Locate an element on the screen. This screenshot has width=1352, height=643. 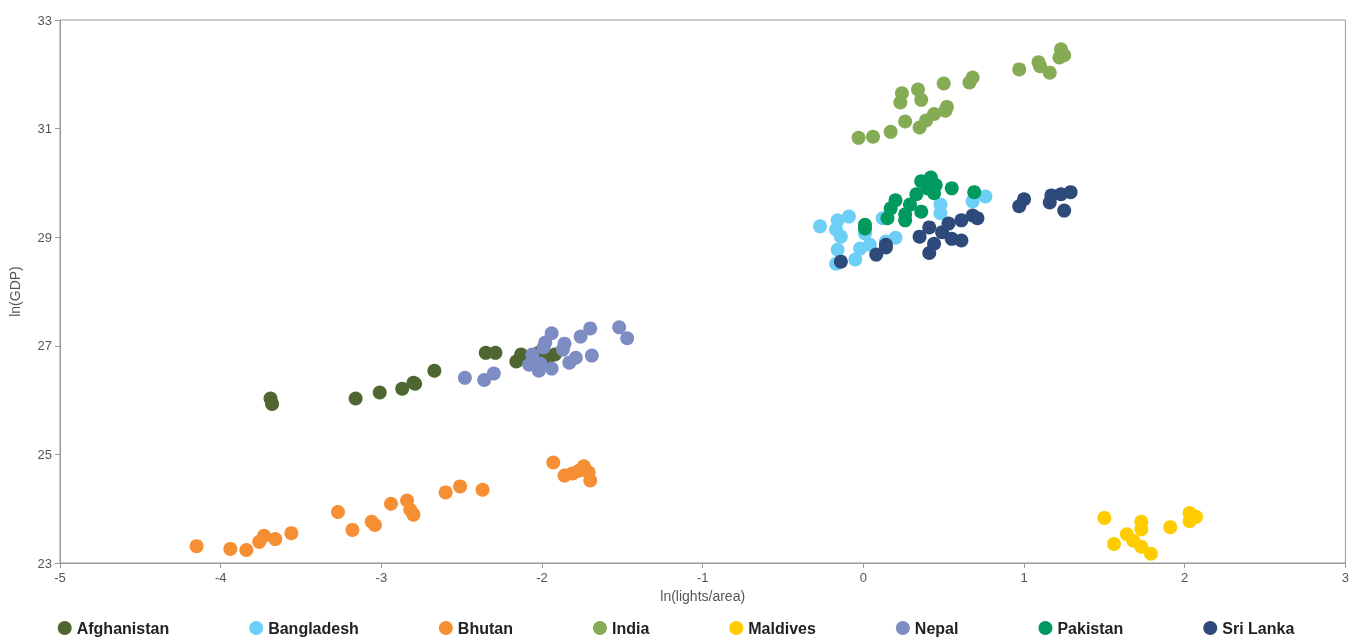
y-tick-label: 23 is located at coordinates (44, 563).